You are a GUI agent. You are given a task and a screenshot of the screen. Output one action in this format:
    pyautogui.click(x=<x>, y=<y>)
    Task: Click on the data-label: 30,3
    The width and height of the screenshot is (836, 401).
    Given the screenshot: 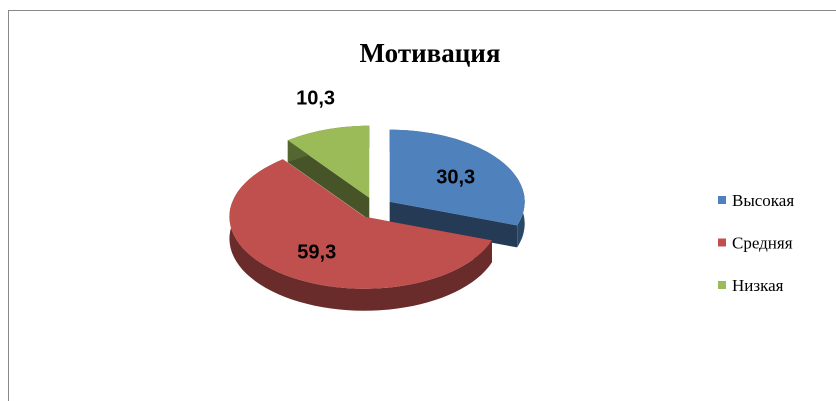 What is the action you would take?
    pyautogui.click(x=455, y=178)
    